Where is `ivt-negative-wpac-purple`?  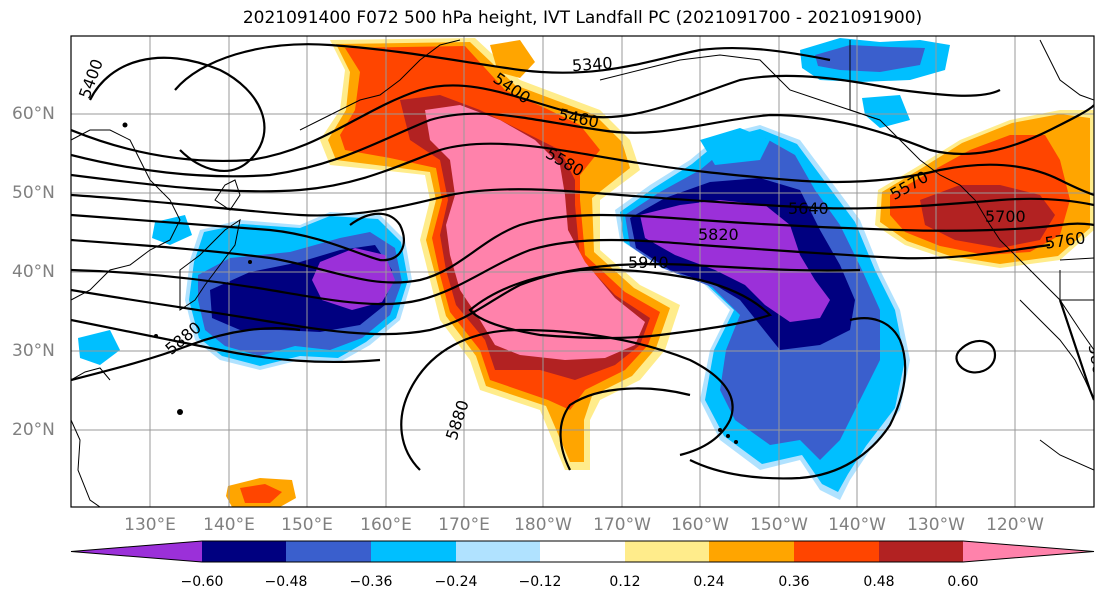 ivt-negative-wpac-purple is located at coordinates (353, 279).